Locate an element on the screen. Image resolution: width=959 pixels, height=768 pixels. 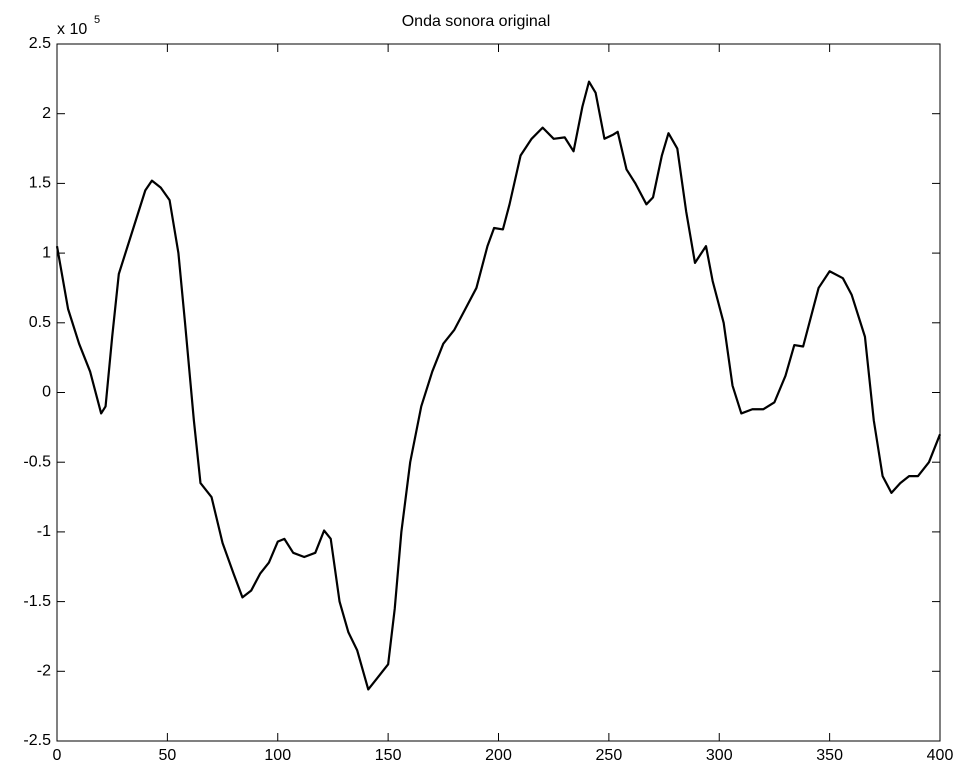
x-tick-label: 250 is located at coordinates (609, 755).